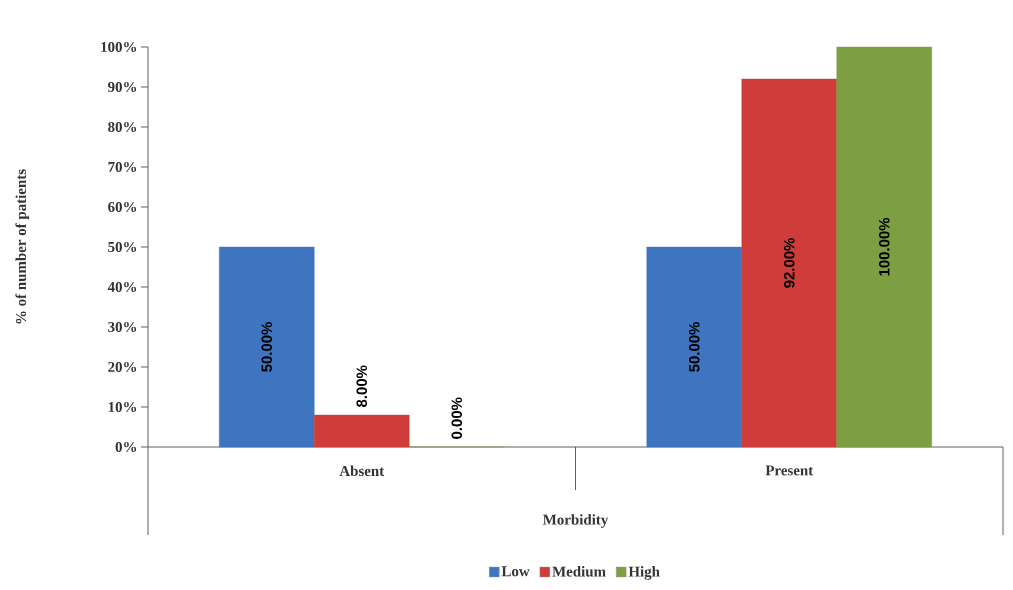 This screenshot has height=590, width=1013. Describe the element at coordinates (579, 571) in the screenshot. I see `legend-label: Medium` at that location.